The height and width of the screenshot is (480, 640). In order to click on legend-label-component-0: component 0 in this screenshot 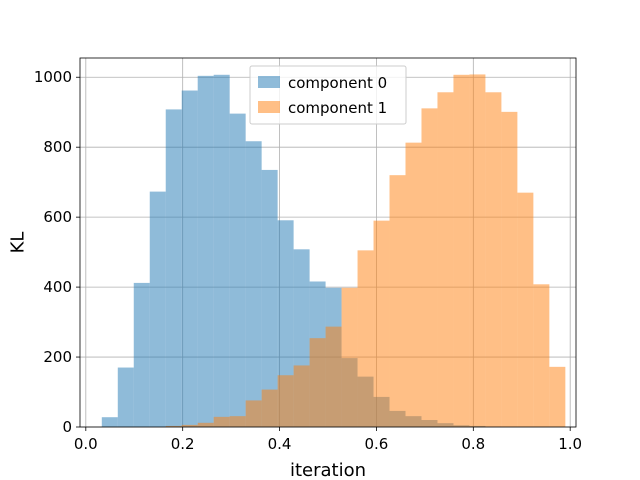, I will do `click(337, 83)`.